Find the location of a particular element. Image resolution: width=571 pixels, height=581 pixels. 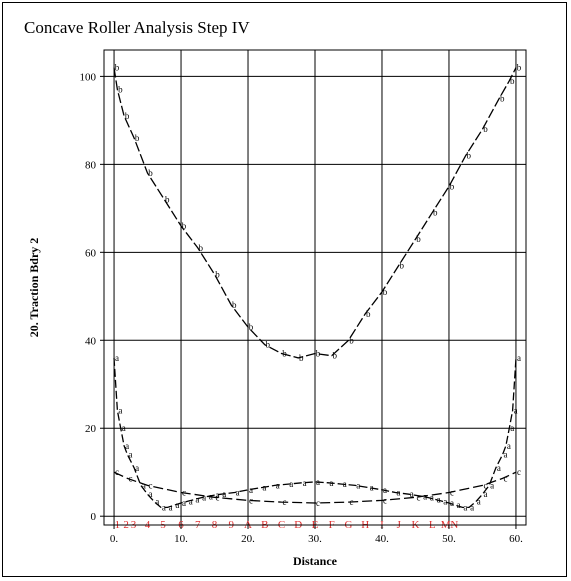

y-tick-label: 100 is located at coordinates (88, 77).